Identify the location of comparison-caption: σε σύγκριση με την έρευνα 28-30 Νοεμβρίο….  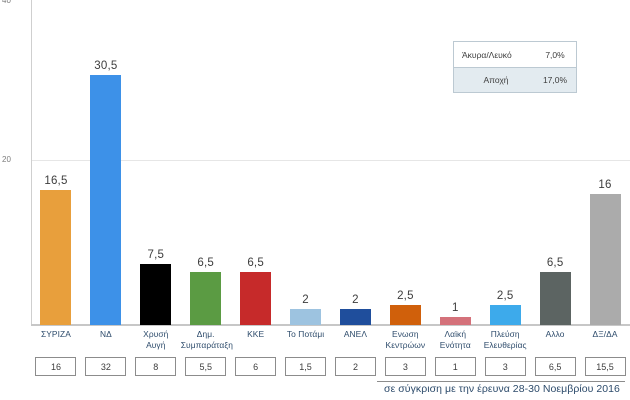
(502, 389).